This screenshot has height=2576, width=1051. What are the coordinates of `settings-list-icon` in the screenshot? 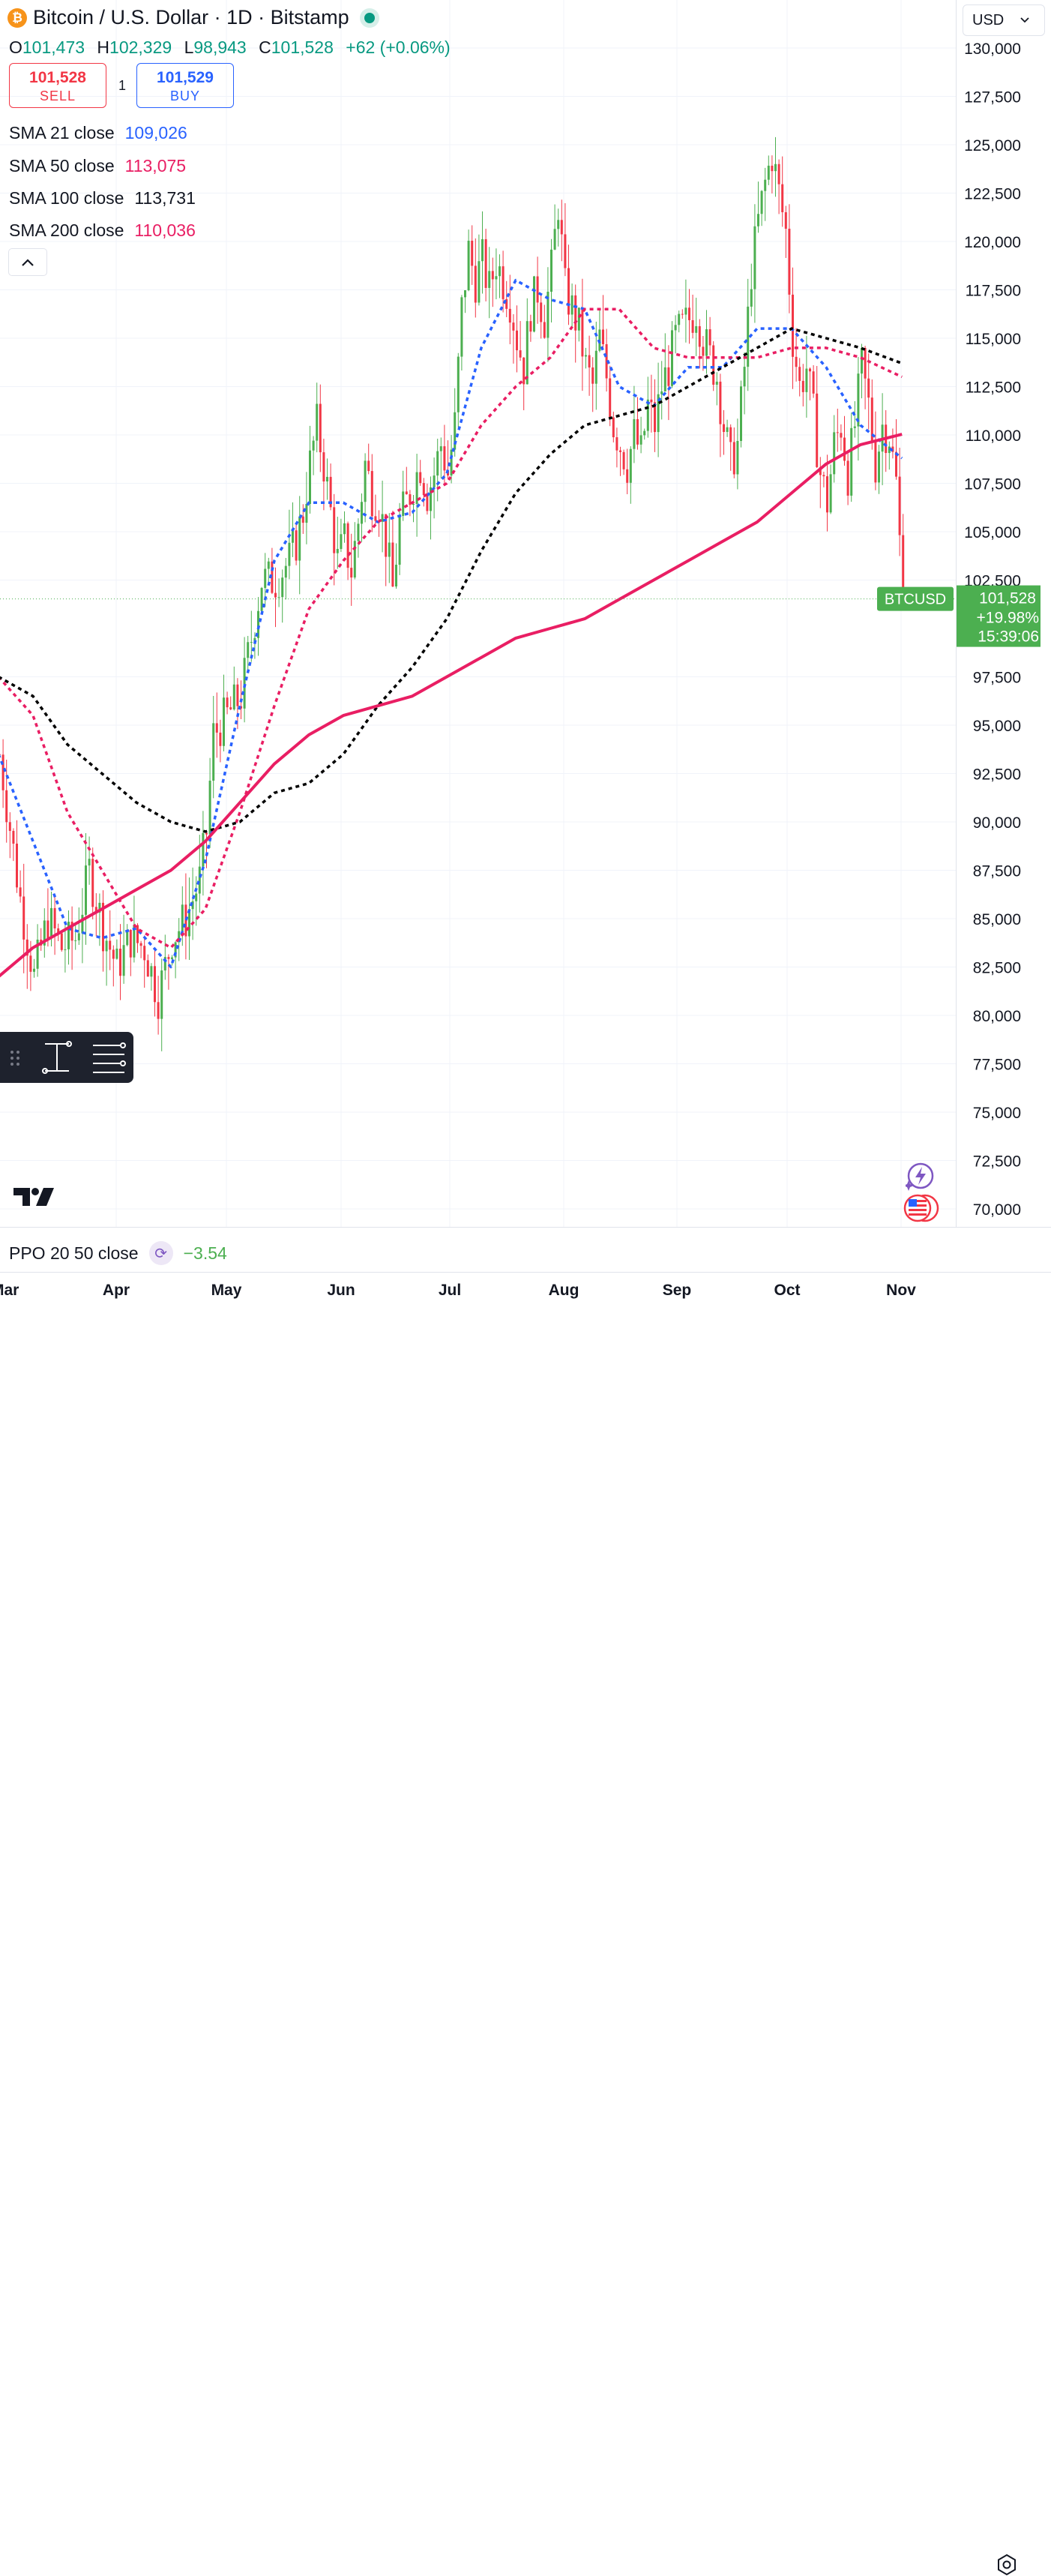 It's located at (110, 1058).